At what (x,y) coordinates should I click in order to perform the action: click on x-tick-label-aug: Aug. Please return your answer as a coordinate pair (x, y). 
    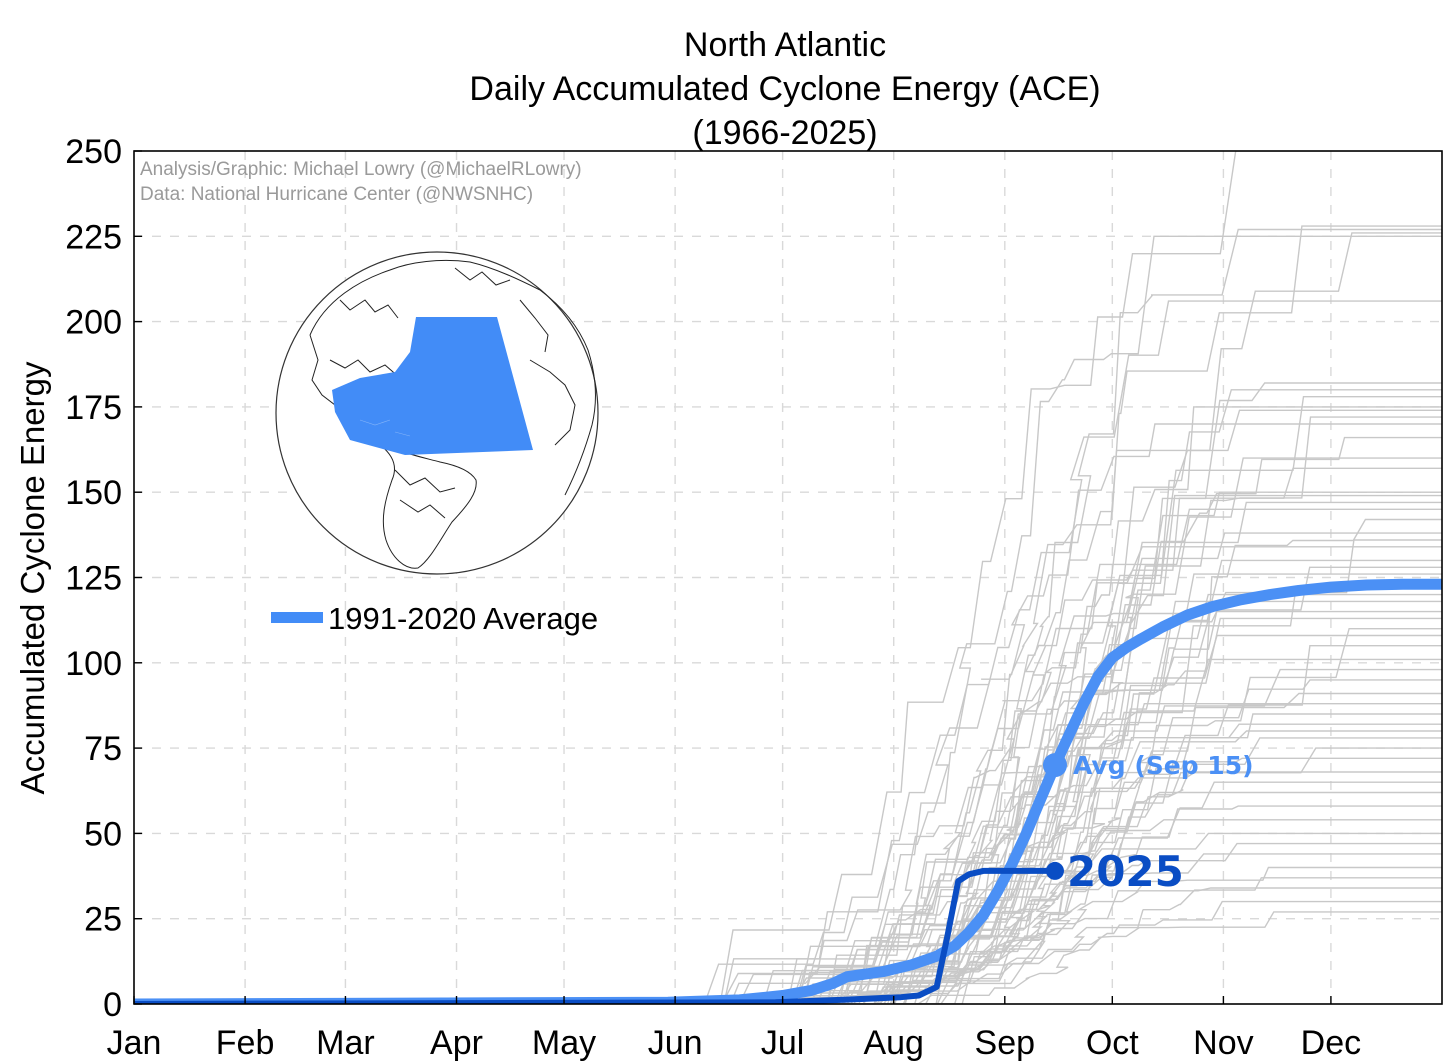
    Looking at the image, I should click on (893, 1043).